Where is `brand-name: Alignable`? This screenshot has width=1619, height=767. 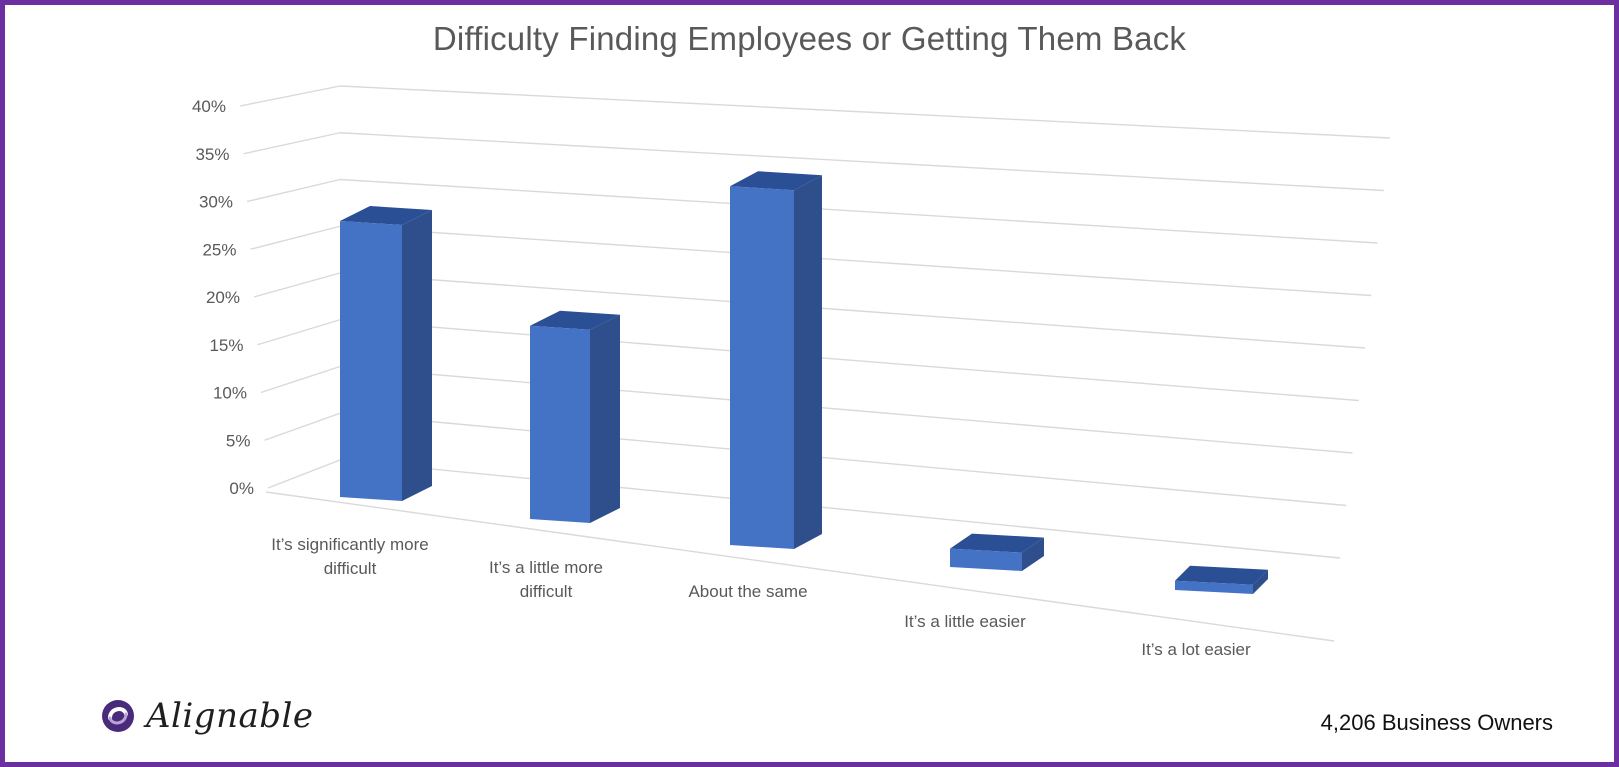
brand-name: Alignable is located at coordinates (230, 716).